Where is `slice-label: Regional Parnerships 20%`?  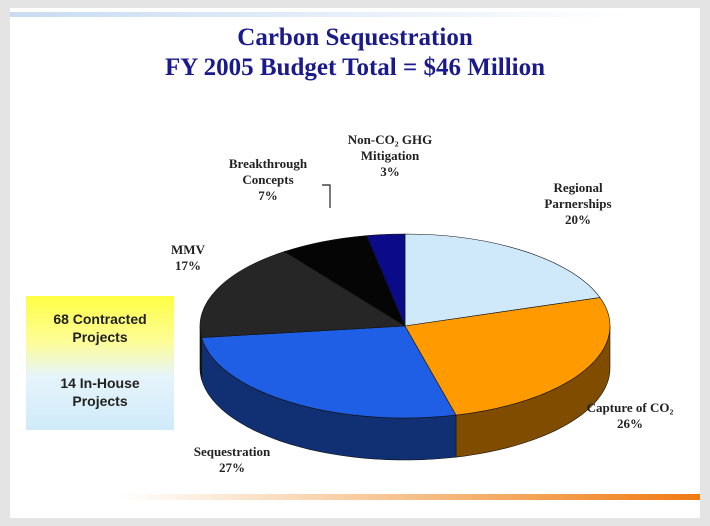
slice-label: Regional Parnerships 20% is located at coordinates (578, 204).